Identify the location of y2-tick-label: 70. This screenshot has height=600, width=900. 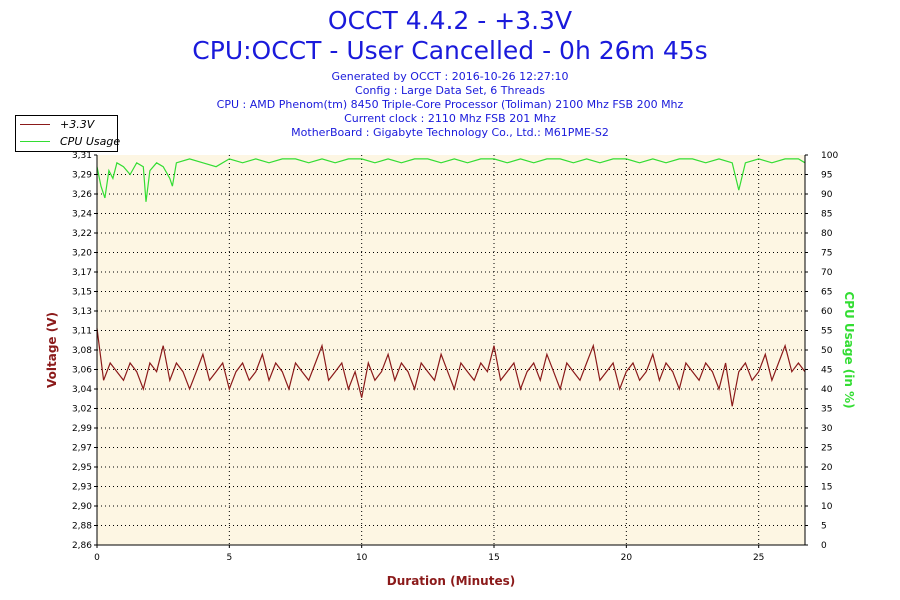
(827, 273).